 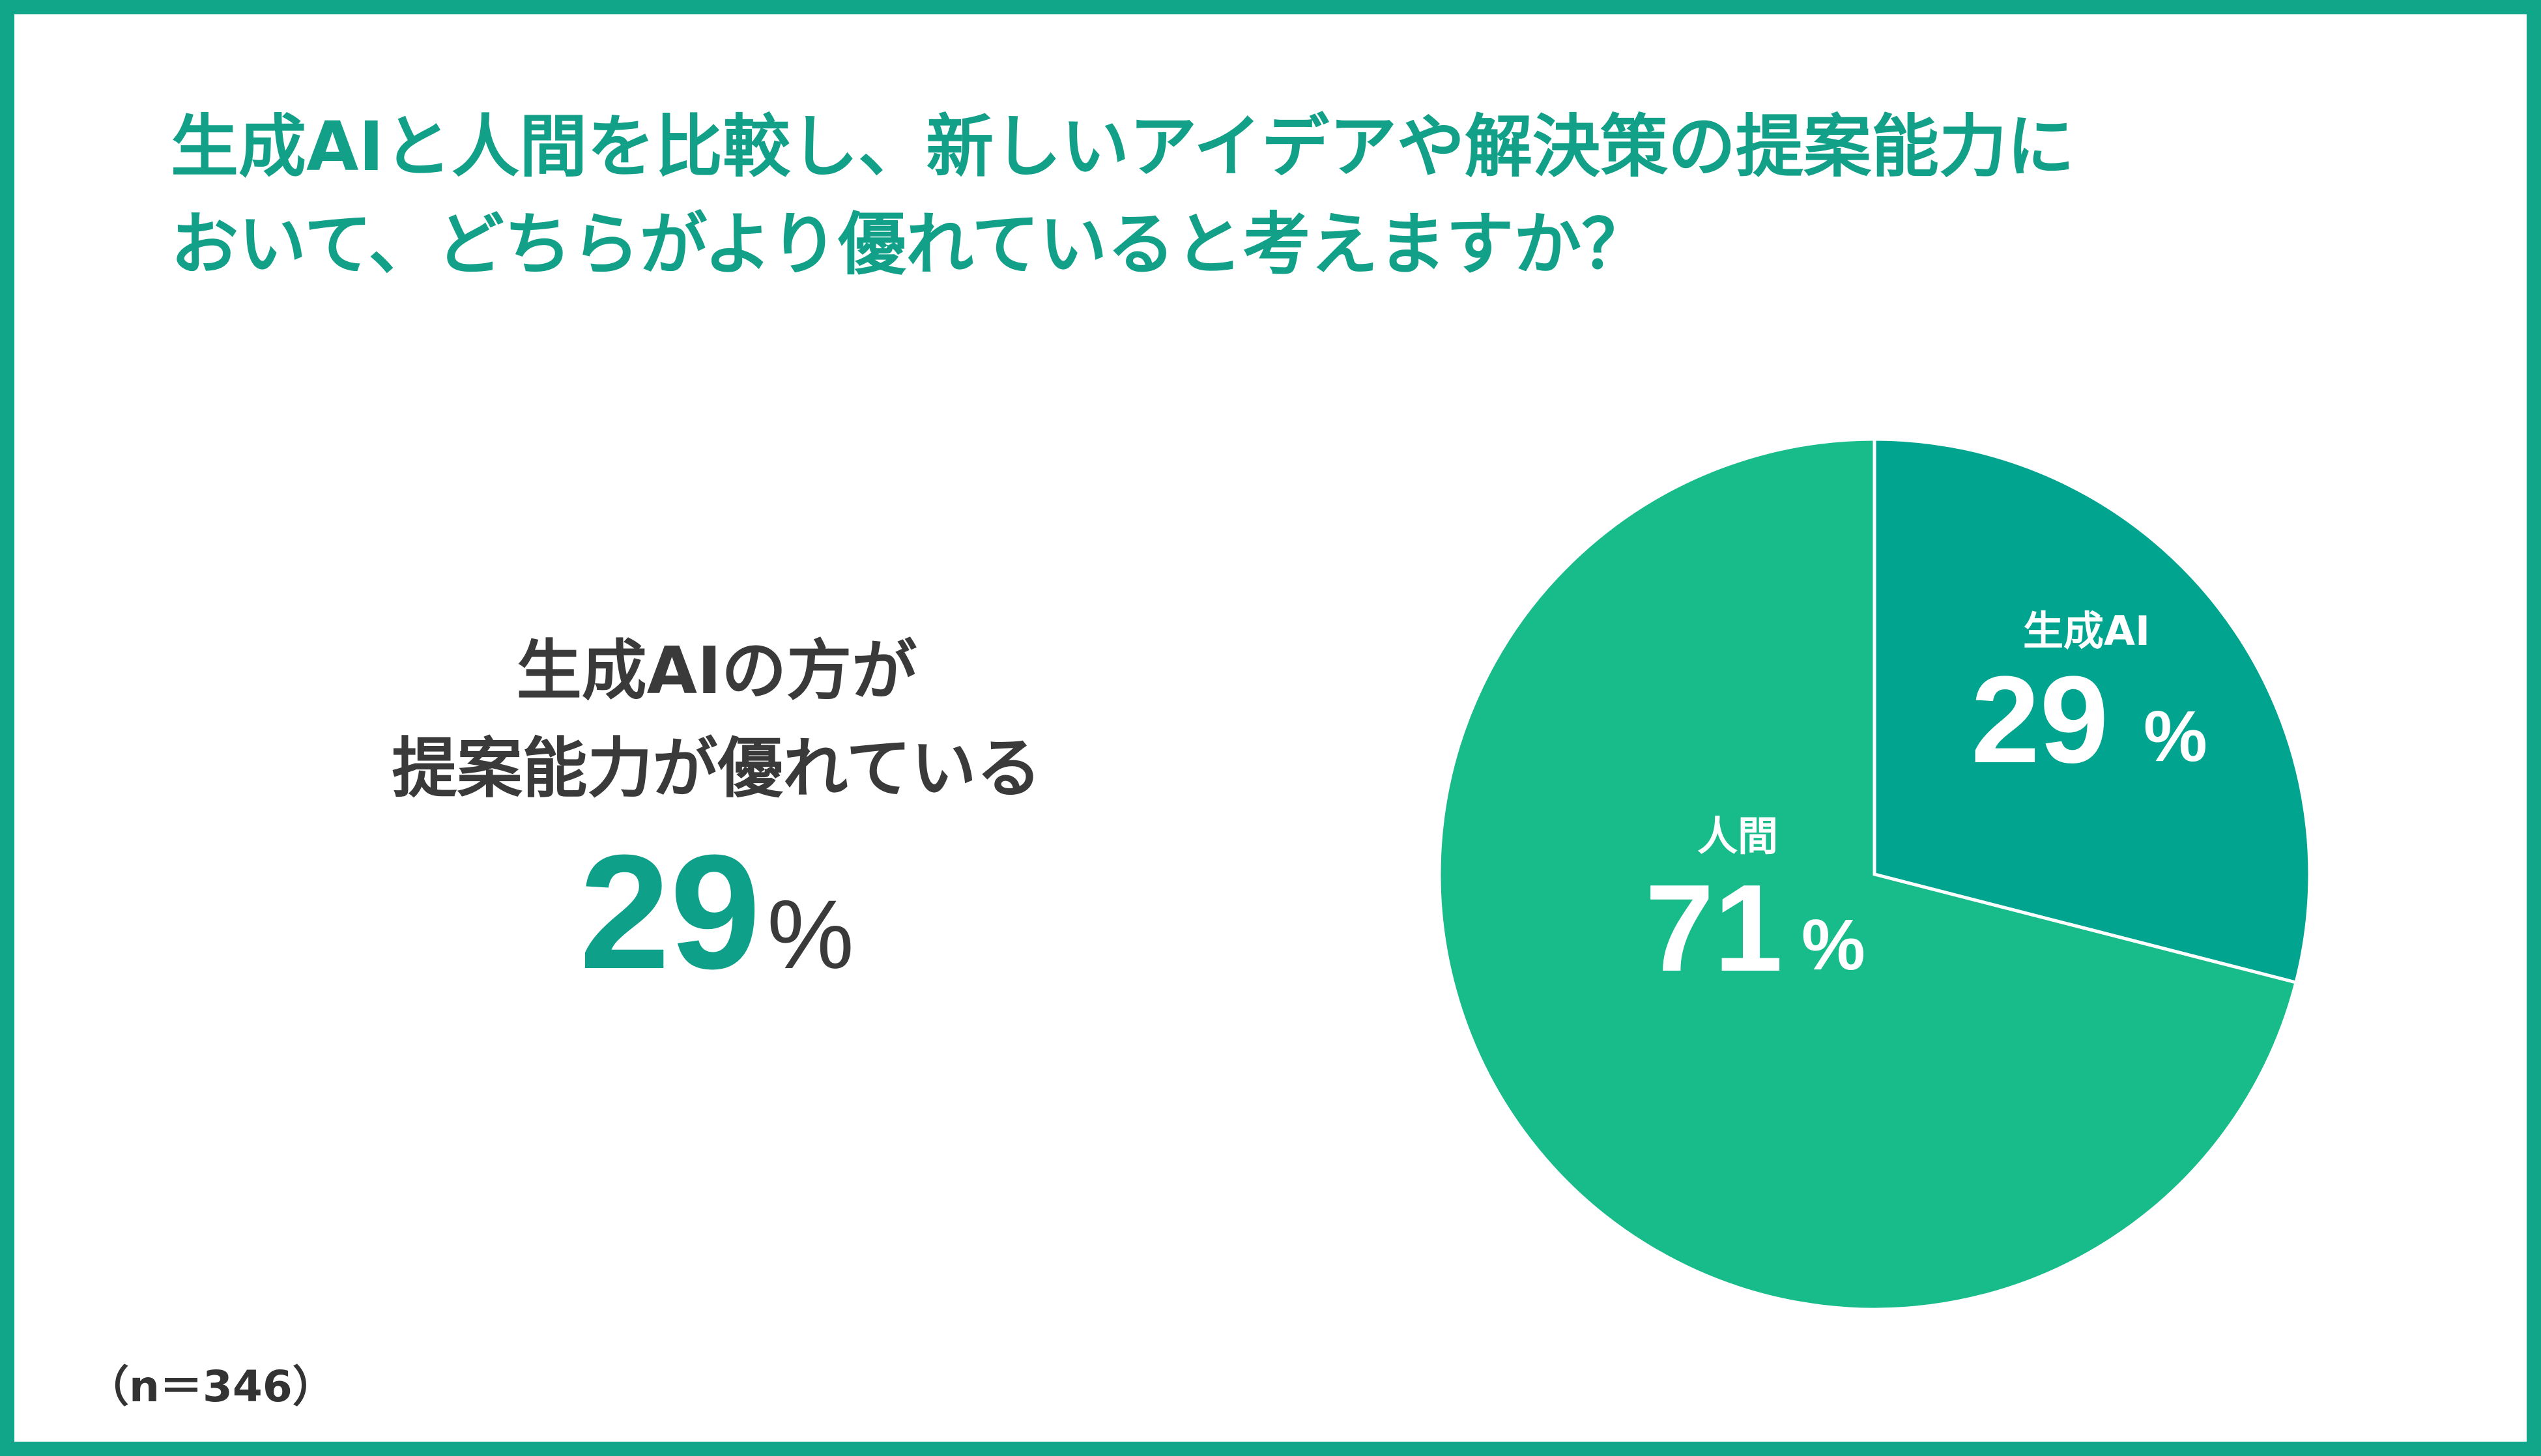 What do you see at coordinates (1737, 836) in the screenshot?
I see `slice-label-human: 人間` at bounding box center [1737, 836].